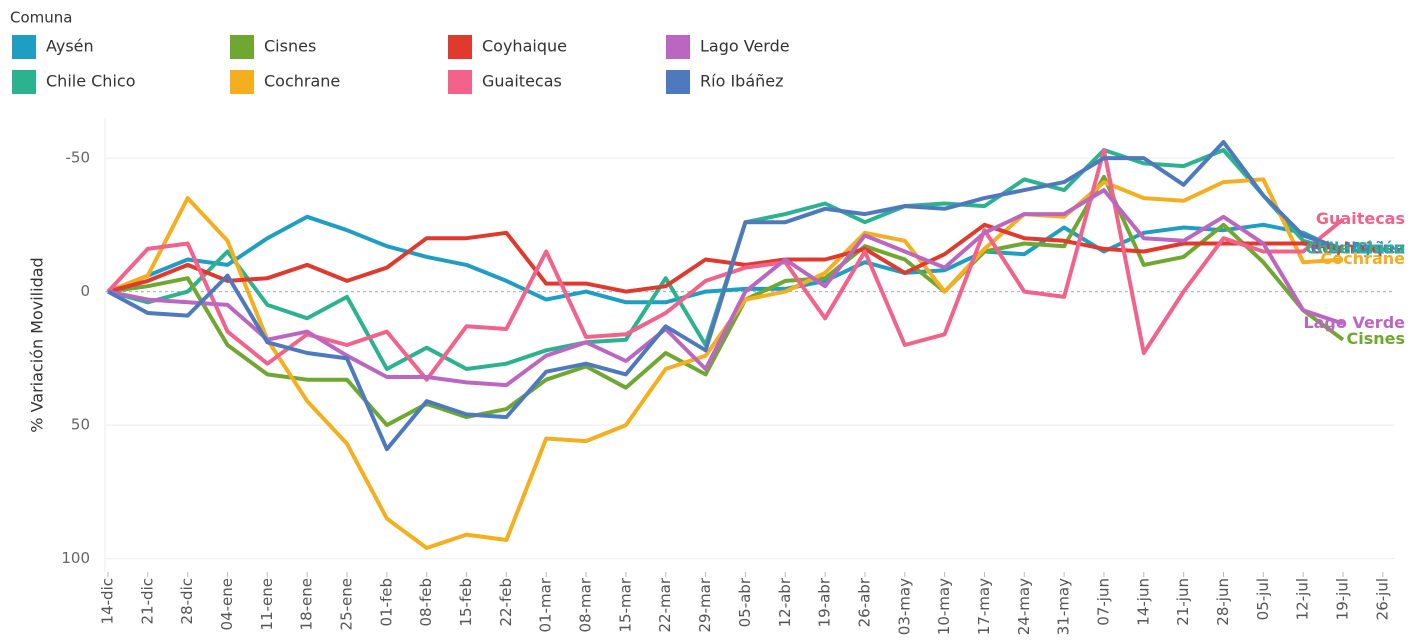 This screenshot has height=643, width=1420. I want to click on end-label: Coyhaique, so click(1357, 247).